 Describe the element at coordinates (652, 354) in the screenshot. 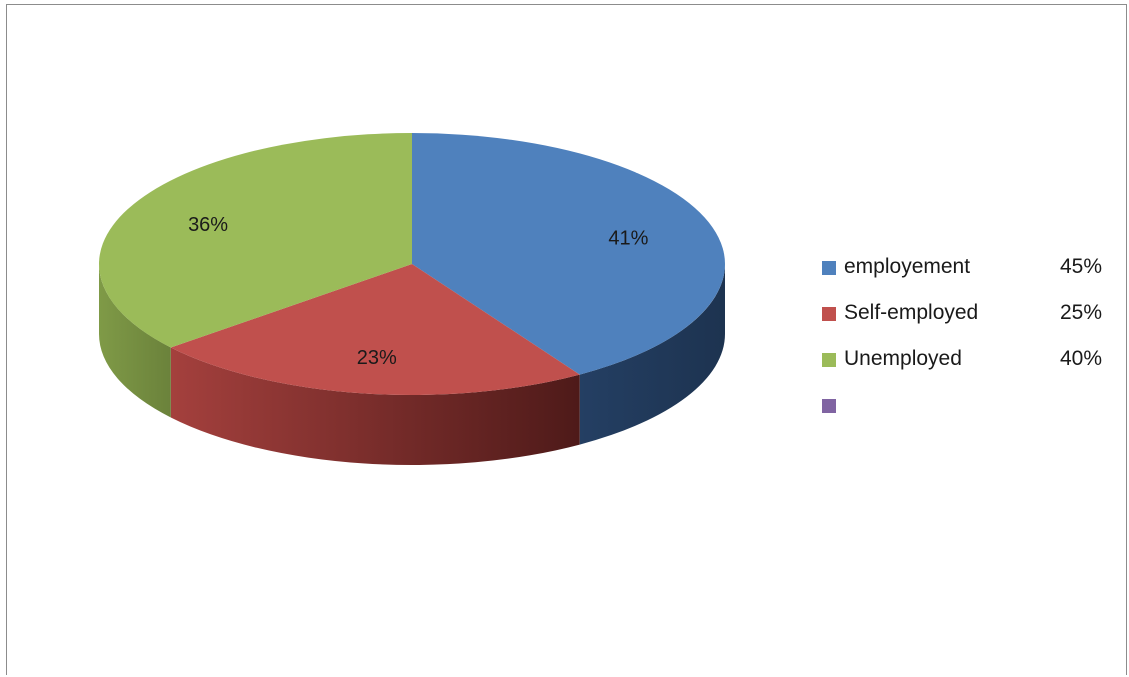

I see `slice-employement-side` at that location.